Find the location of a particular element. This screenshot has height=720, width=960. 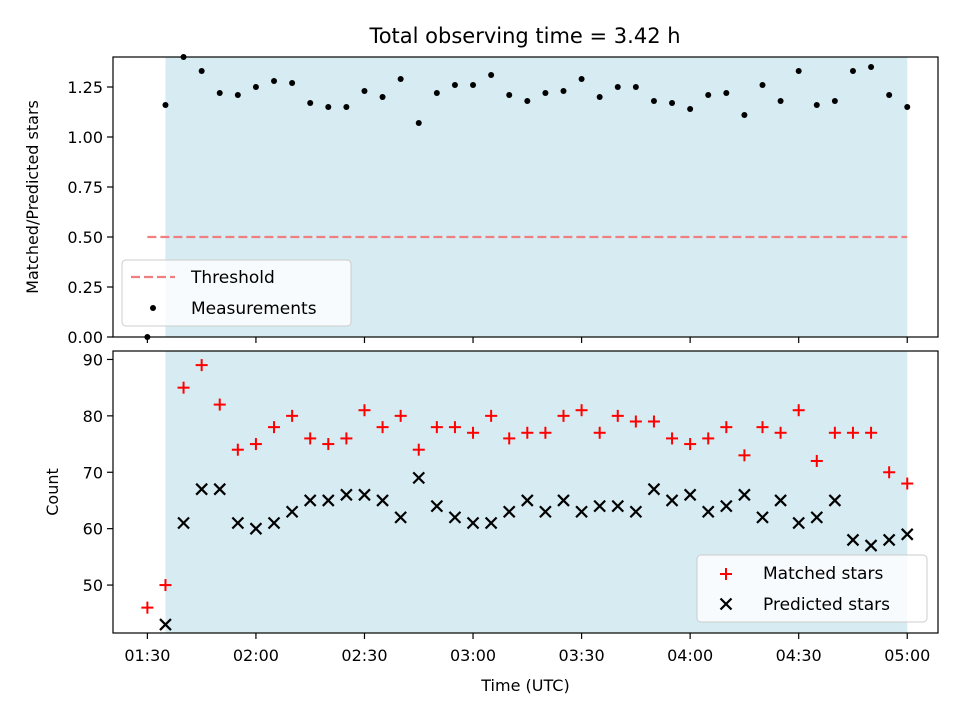

bottom-y-tick-label: 80 is located at coordinates (93, 416).